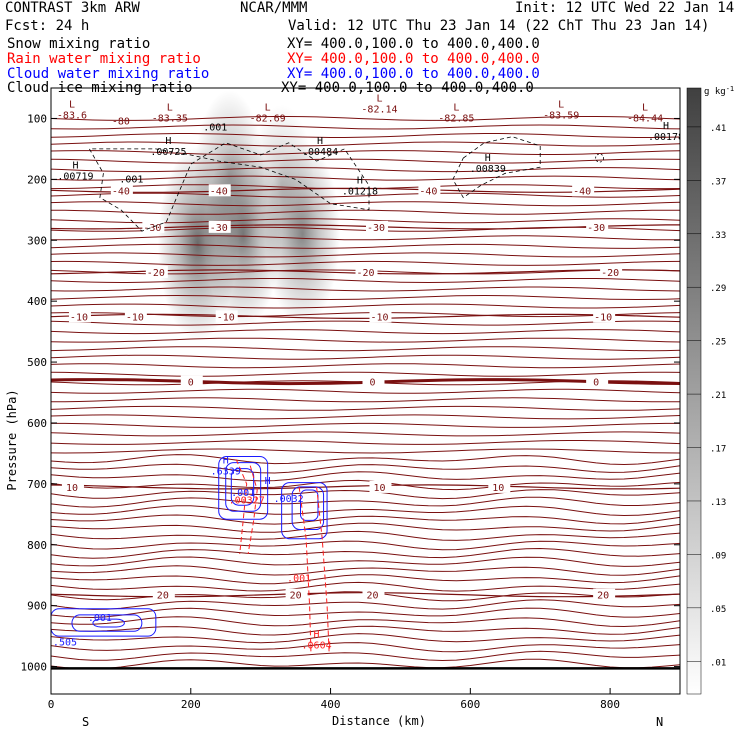 This screenshot has height=744, width=740. Describe the element at coordinates (51, 704) in the screenshot. I see `x-tick-label: 0` at that location.